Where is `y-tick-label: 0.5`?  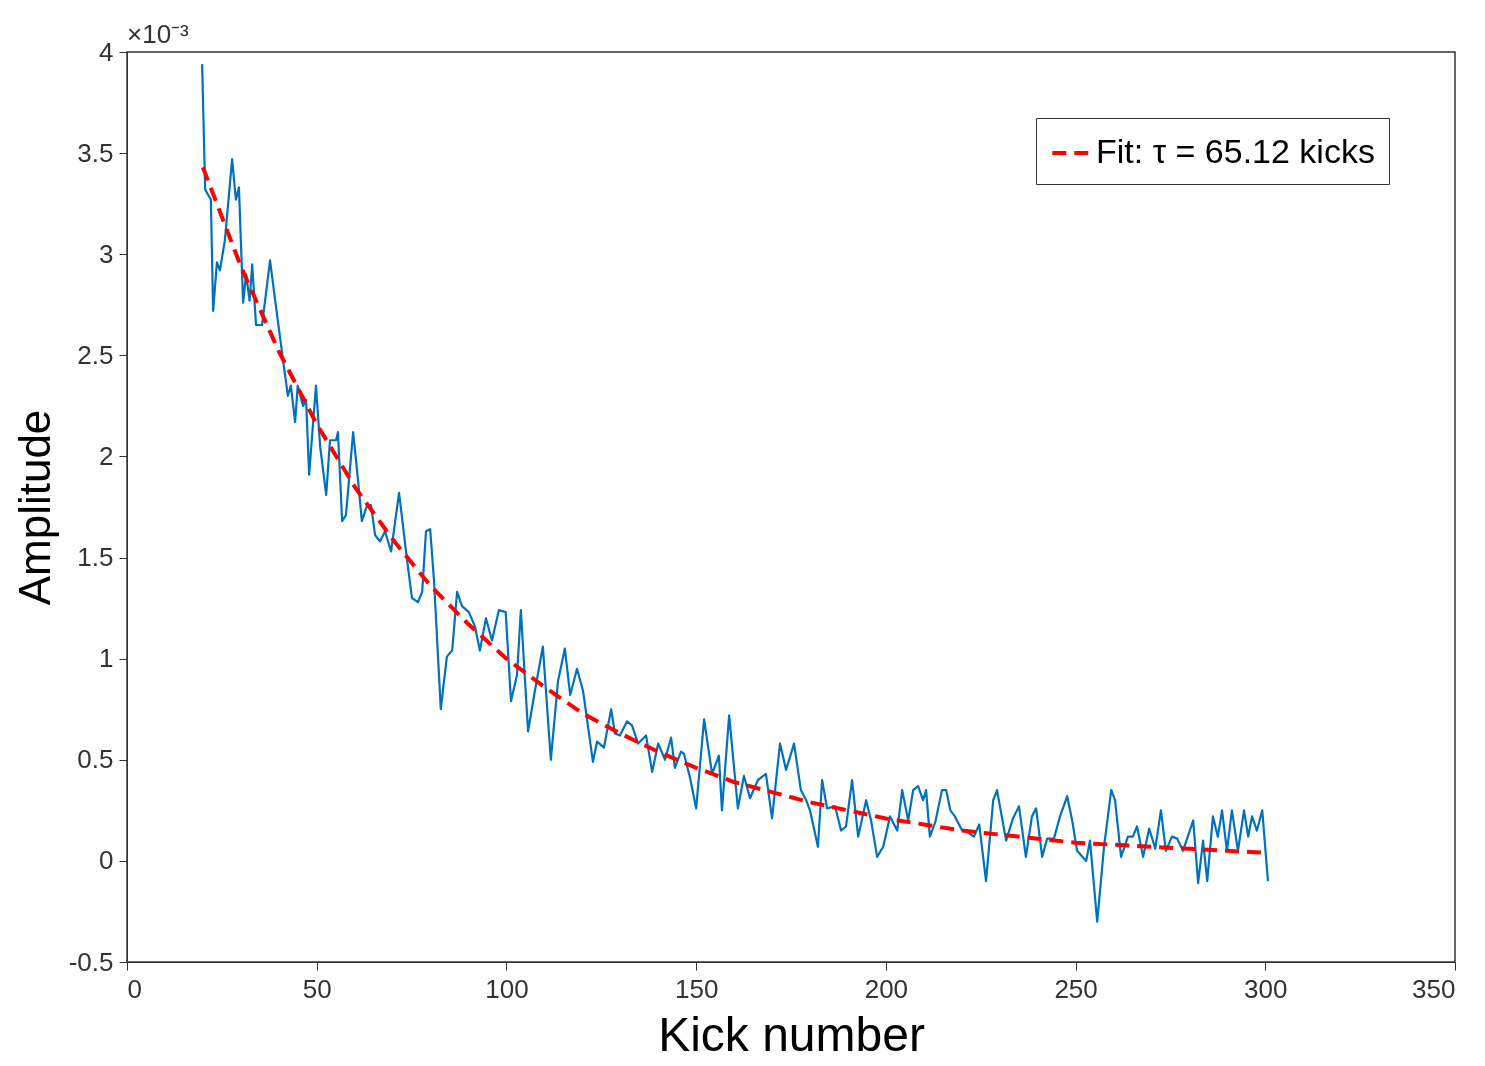 y-tick-label: 0.5 is located at coordinates (95, 759).